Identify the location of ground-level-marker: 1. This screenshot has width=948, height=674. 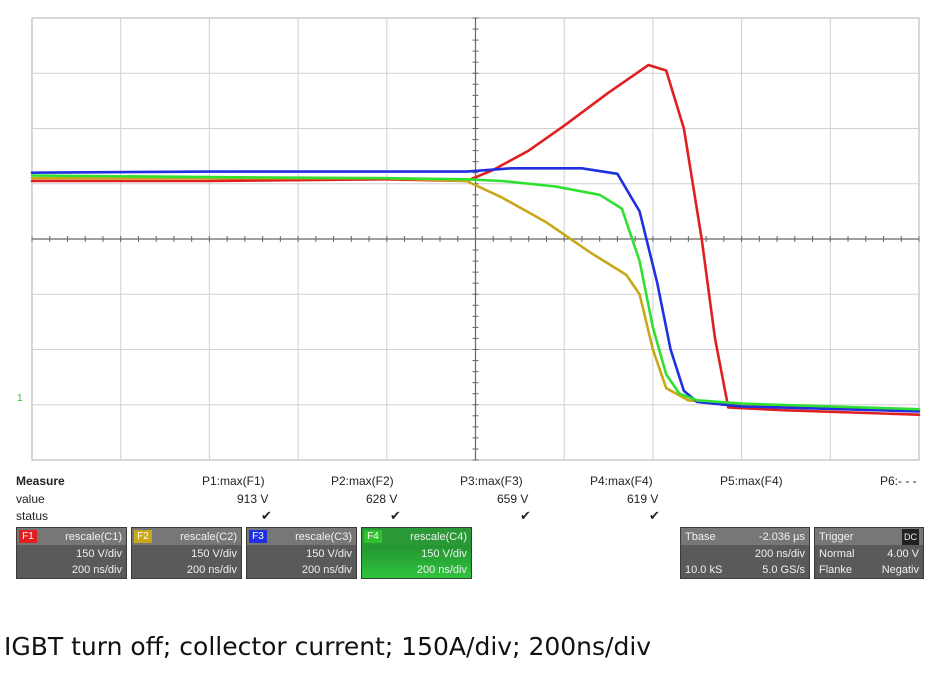
(20, 398).